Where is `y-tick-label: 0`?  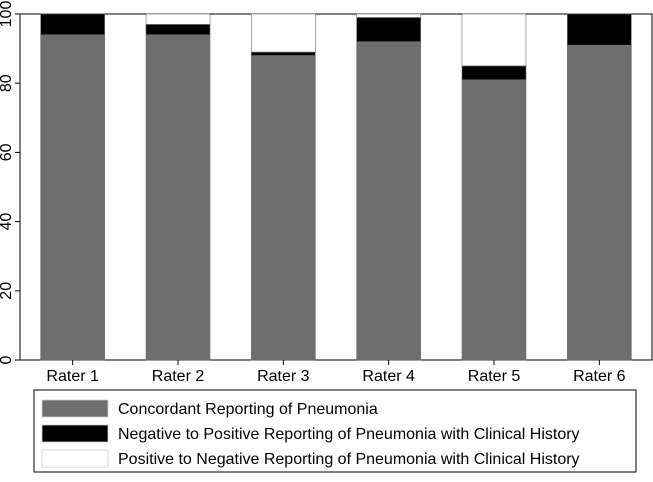
y-tick-label: 0 is located at coordinates (7, 359).